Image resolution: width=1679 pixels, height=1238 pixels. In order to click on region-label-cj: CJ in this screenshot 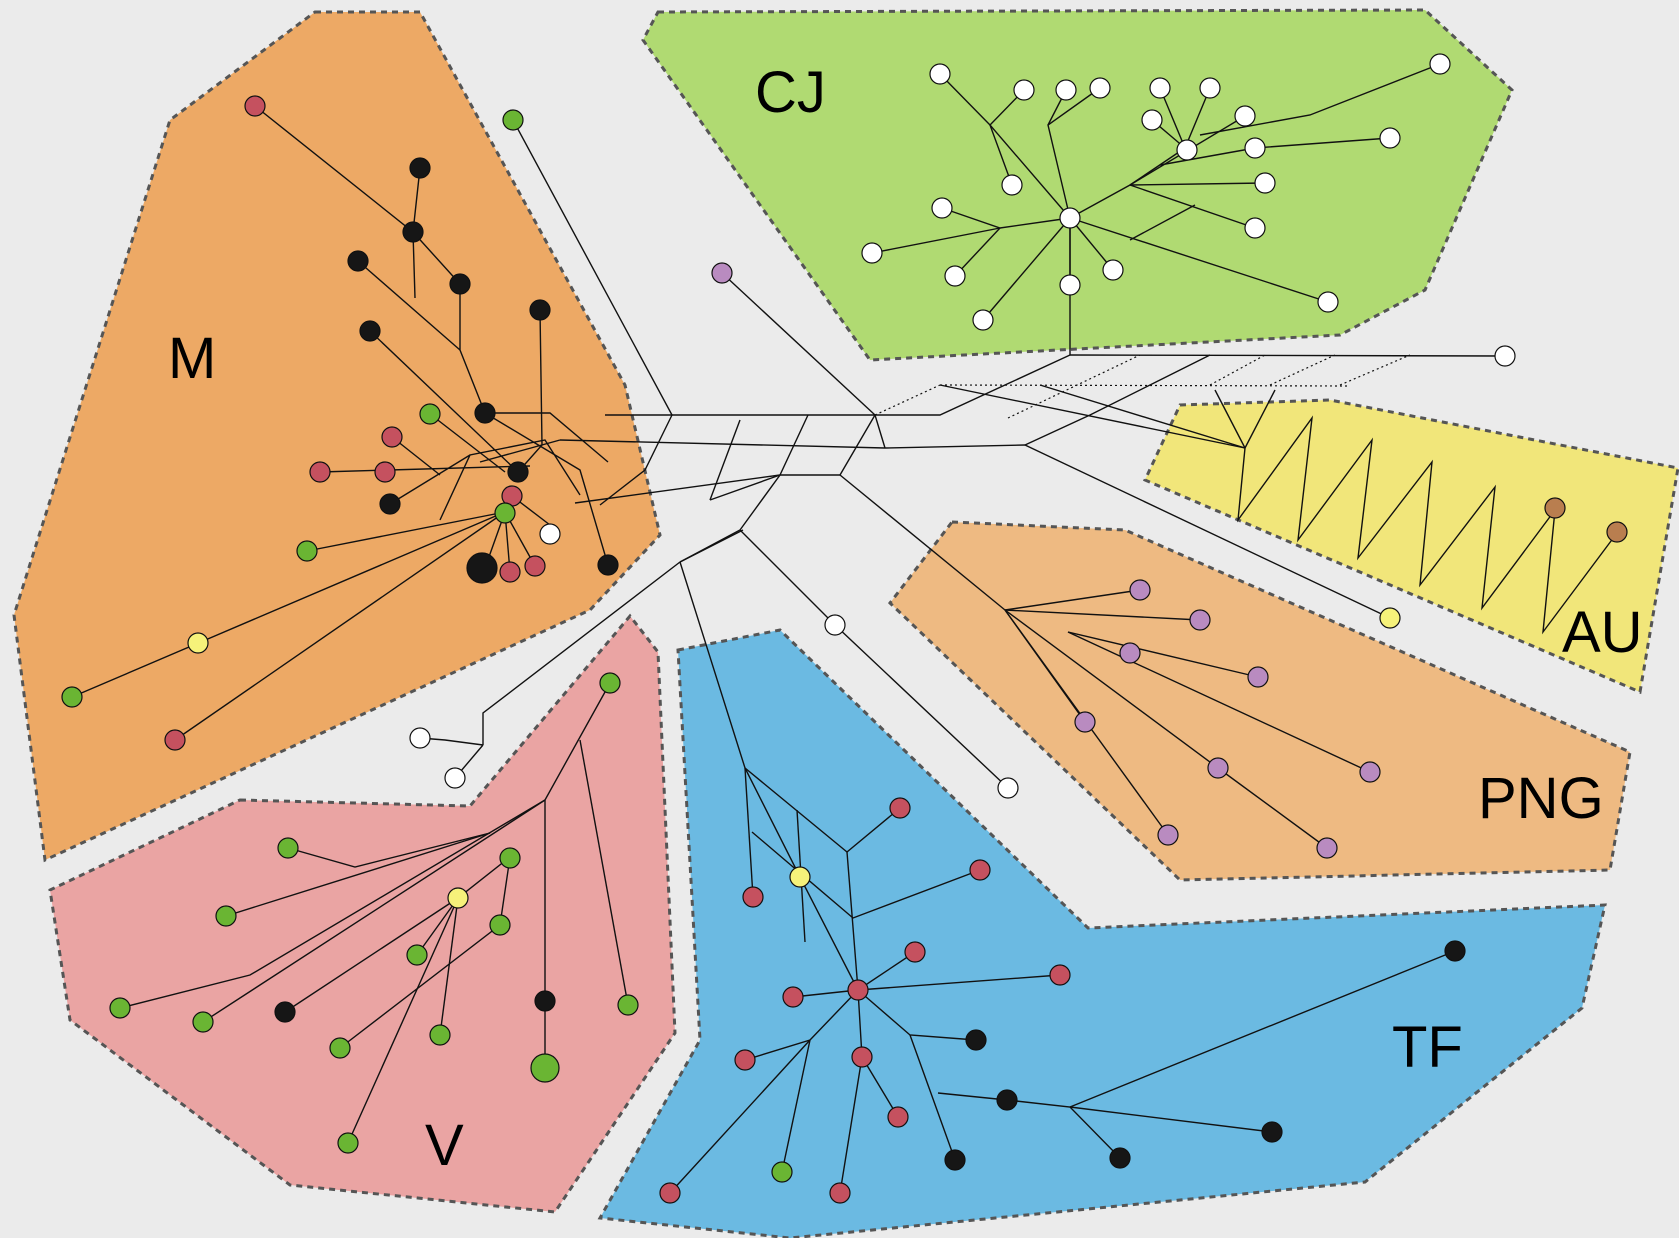, I will do `click(790, 92)`.